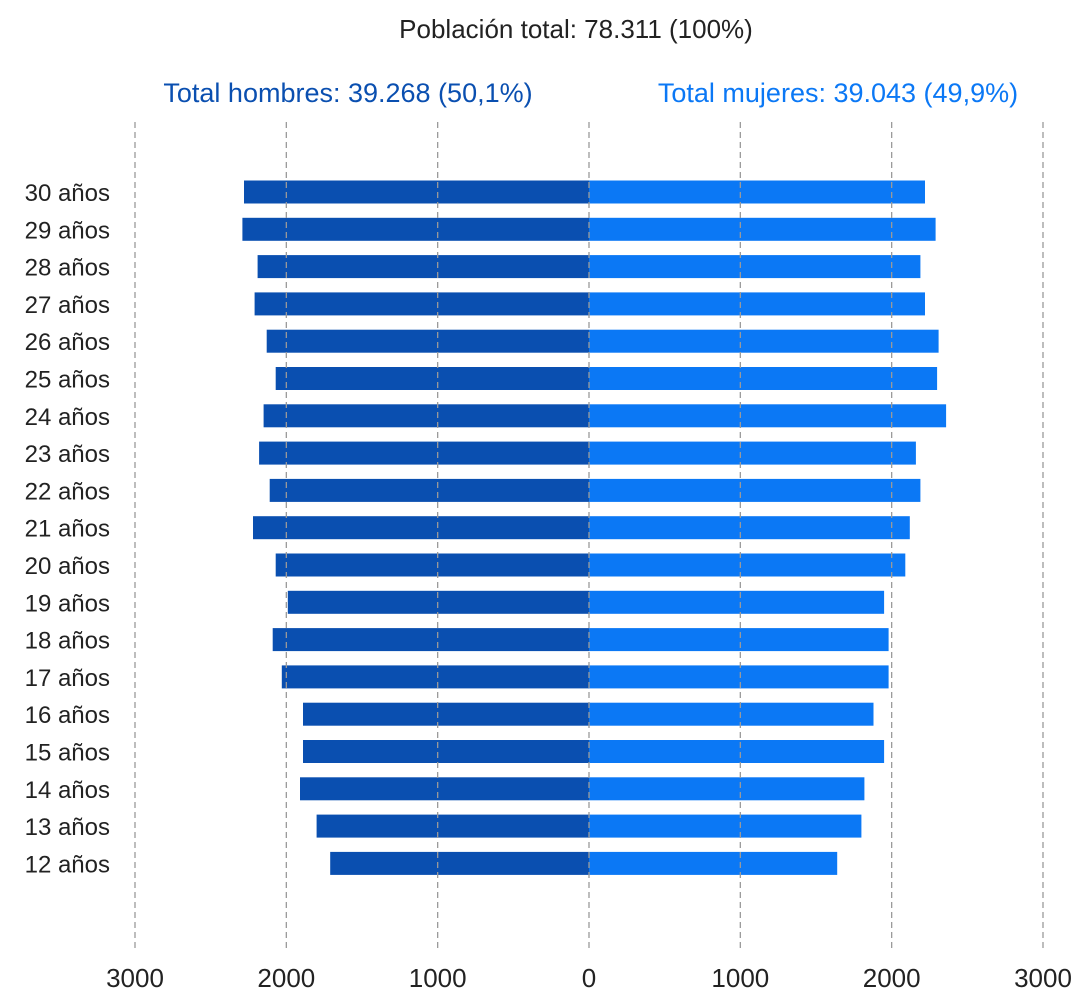 The image size is (1086, 992). What do you see at coordinates (67, 603) in the screenshot?
I see `category-label: 19 años` at bounding box center [67, 603].